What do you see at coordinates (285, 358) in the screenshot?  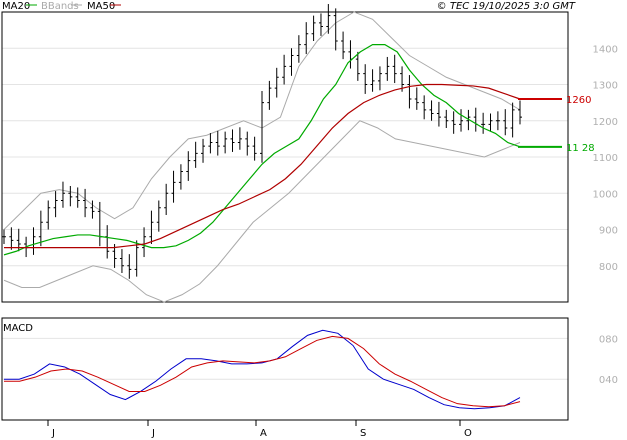 I see `macd-grid` at bounding box center [285, 358].